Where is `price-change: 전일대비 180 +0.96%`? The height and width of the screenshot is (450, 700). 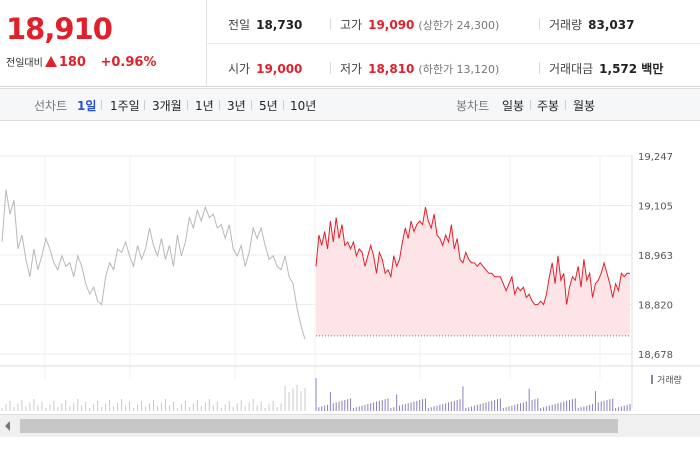
price-change: 전일대비 180 +0.96% is located at coordinates (81, 62).